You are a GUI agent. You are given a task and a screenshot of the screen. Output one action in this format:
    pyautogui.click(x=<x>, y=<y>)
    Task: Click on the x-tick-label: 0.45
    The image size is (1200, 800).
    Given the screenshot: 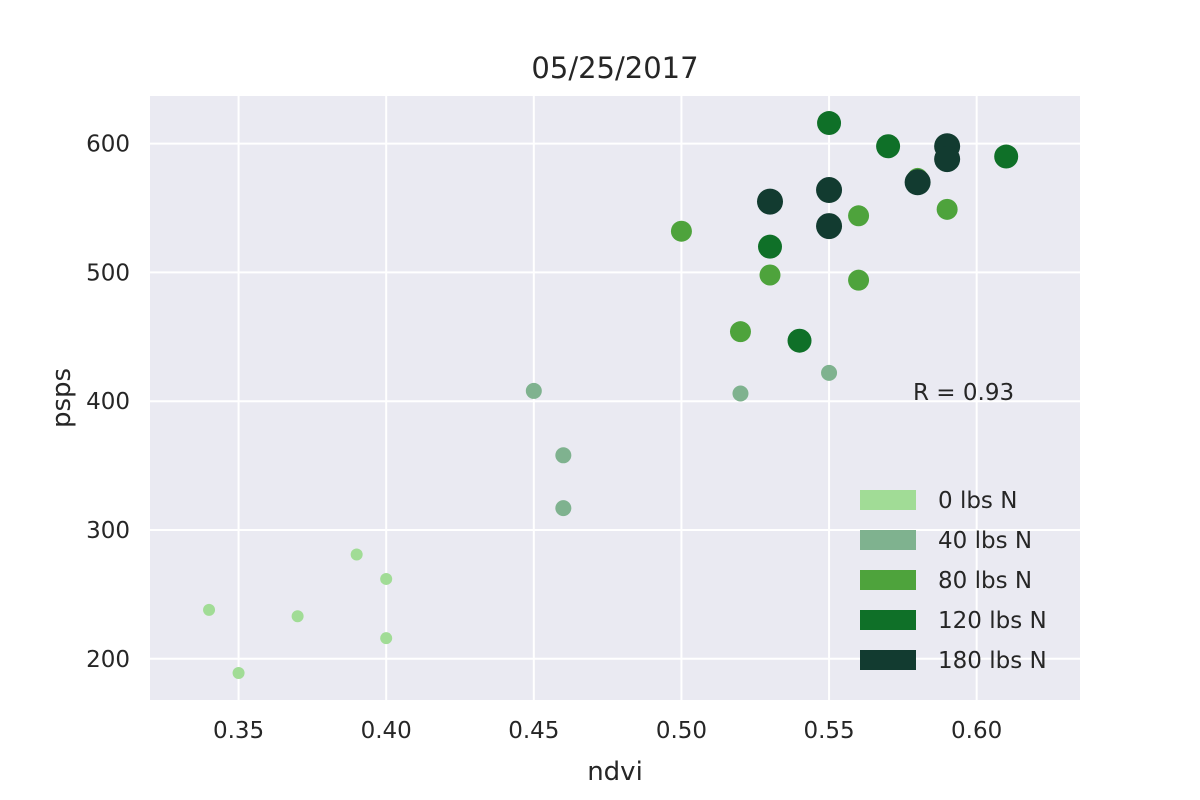 What is the action you would take?
    pyautogui.click(x=533, y=731)
    